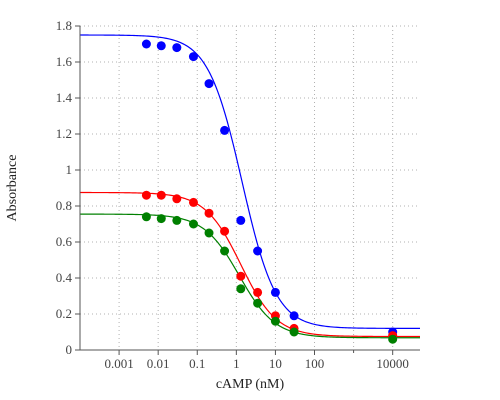 This screenshot has height=400, width=500. I want to click on y-tick-label: 1.6, so click(64, 61).